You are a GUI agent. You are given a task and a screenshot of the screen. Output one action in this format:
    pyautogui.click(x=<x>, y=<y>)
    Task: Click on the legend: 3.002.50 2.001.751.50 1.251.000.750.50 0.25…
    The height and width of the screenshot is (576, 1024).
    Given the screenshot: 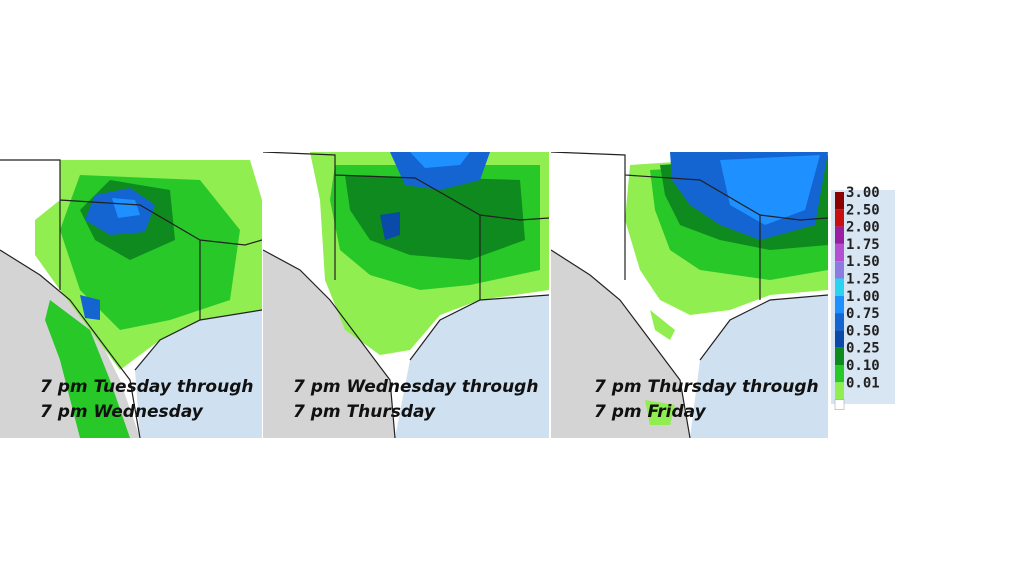 What is the action you would take?
    pyautogui.click(x=857, y=297)
    